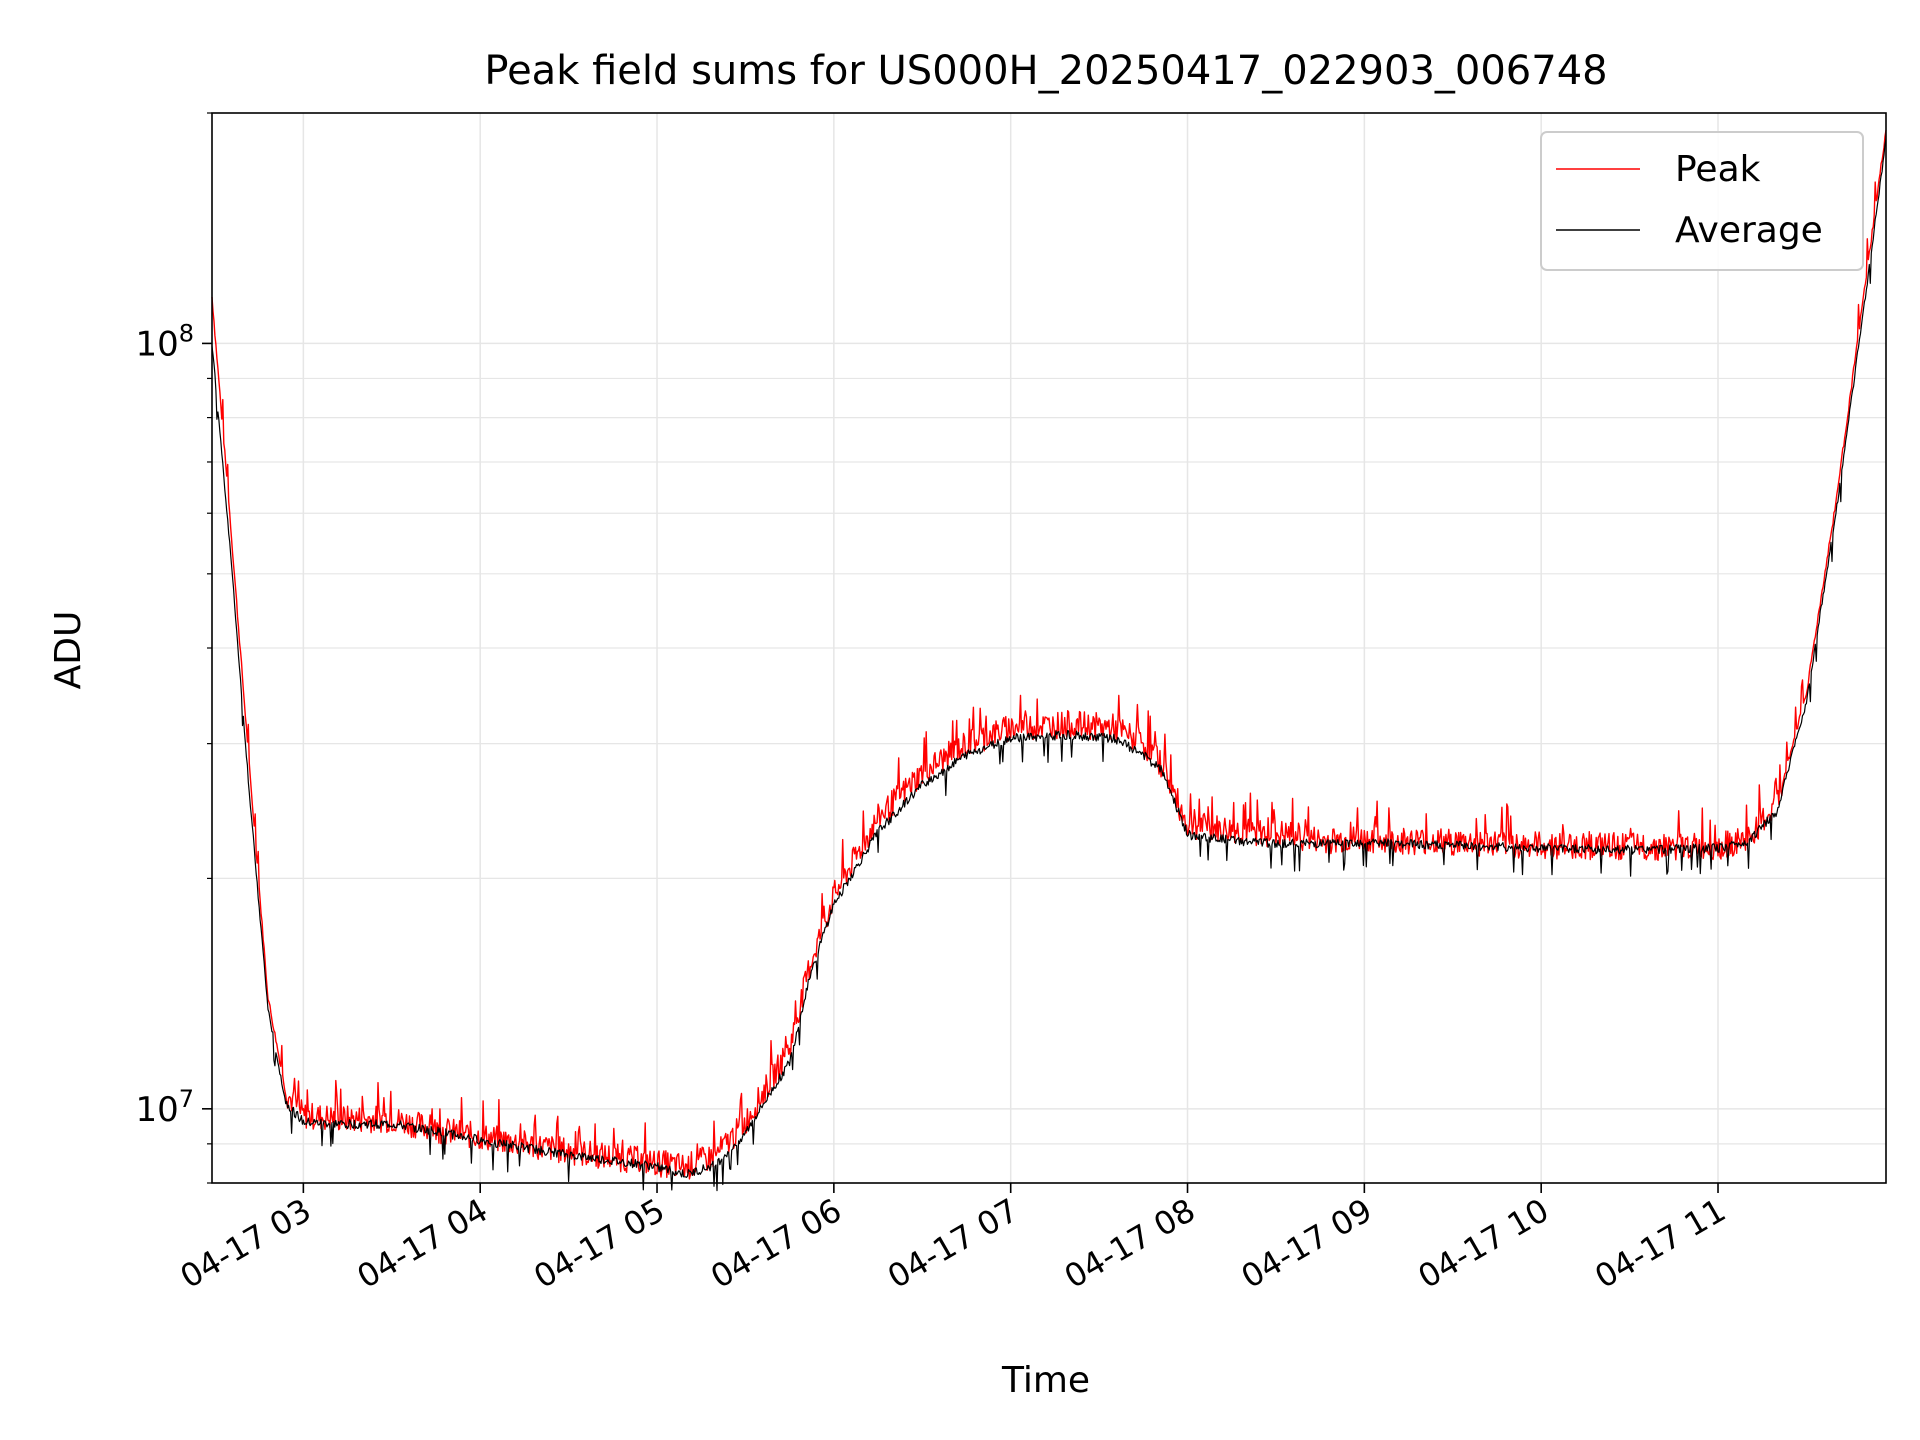  I want to click on legend-box, so click(1702, 201).